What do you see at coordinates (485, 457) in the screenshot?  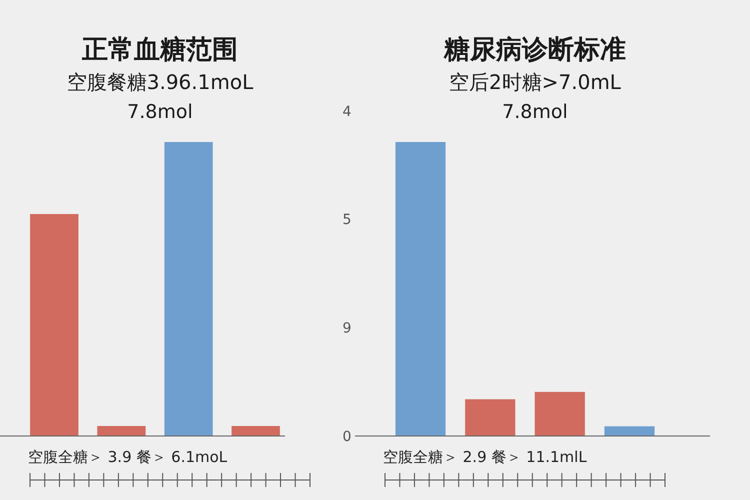 I see `text: 空腹全糖＞ 2.9 餐＞ 11.1mlL` at bounding box center [485, 457].